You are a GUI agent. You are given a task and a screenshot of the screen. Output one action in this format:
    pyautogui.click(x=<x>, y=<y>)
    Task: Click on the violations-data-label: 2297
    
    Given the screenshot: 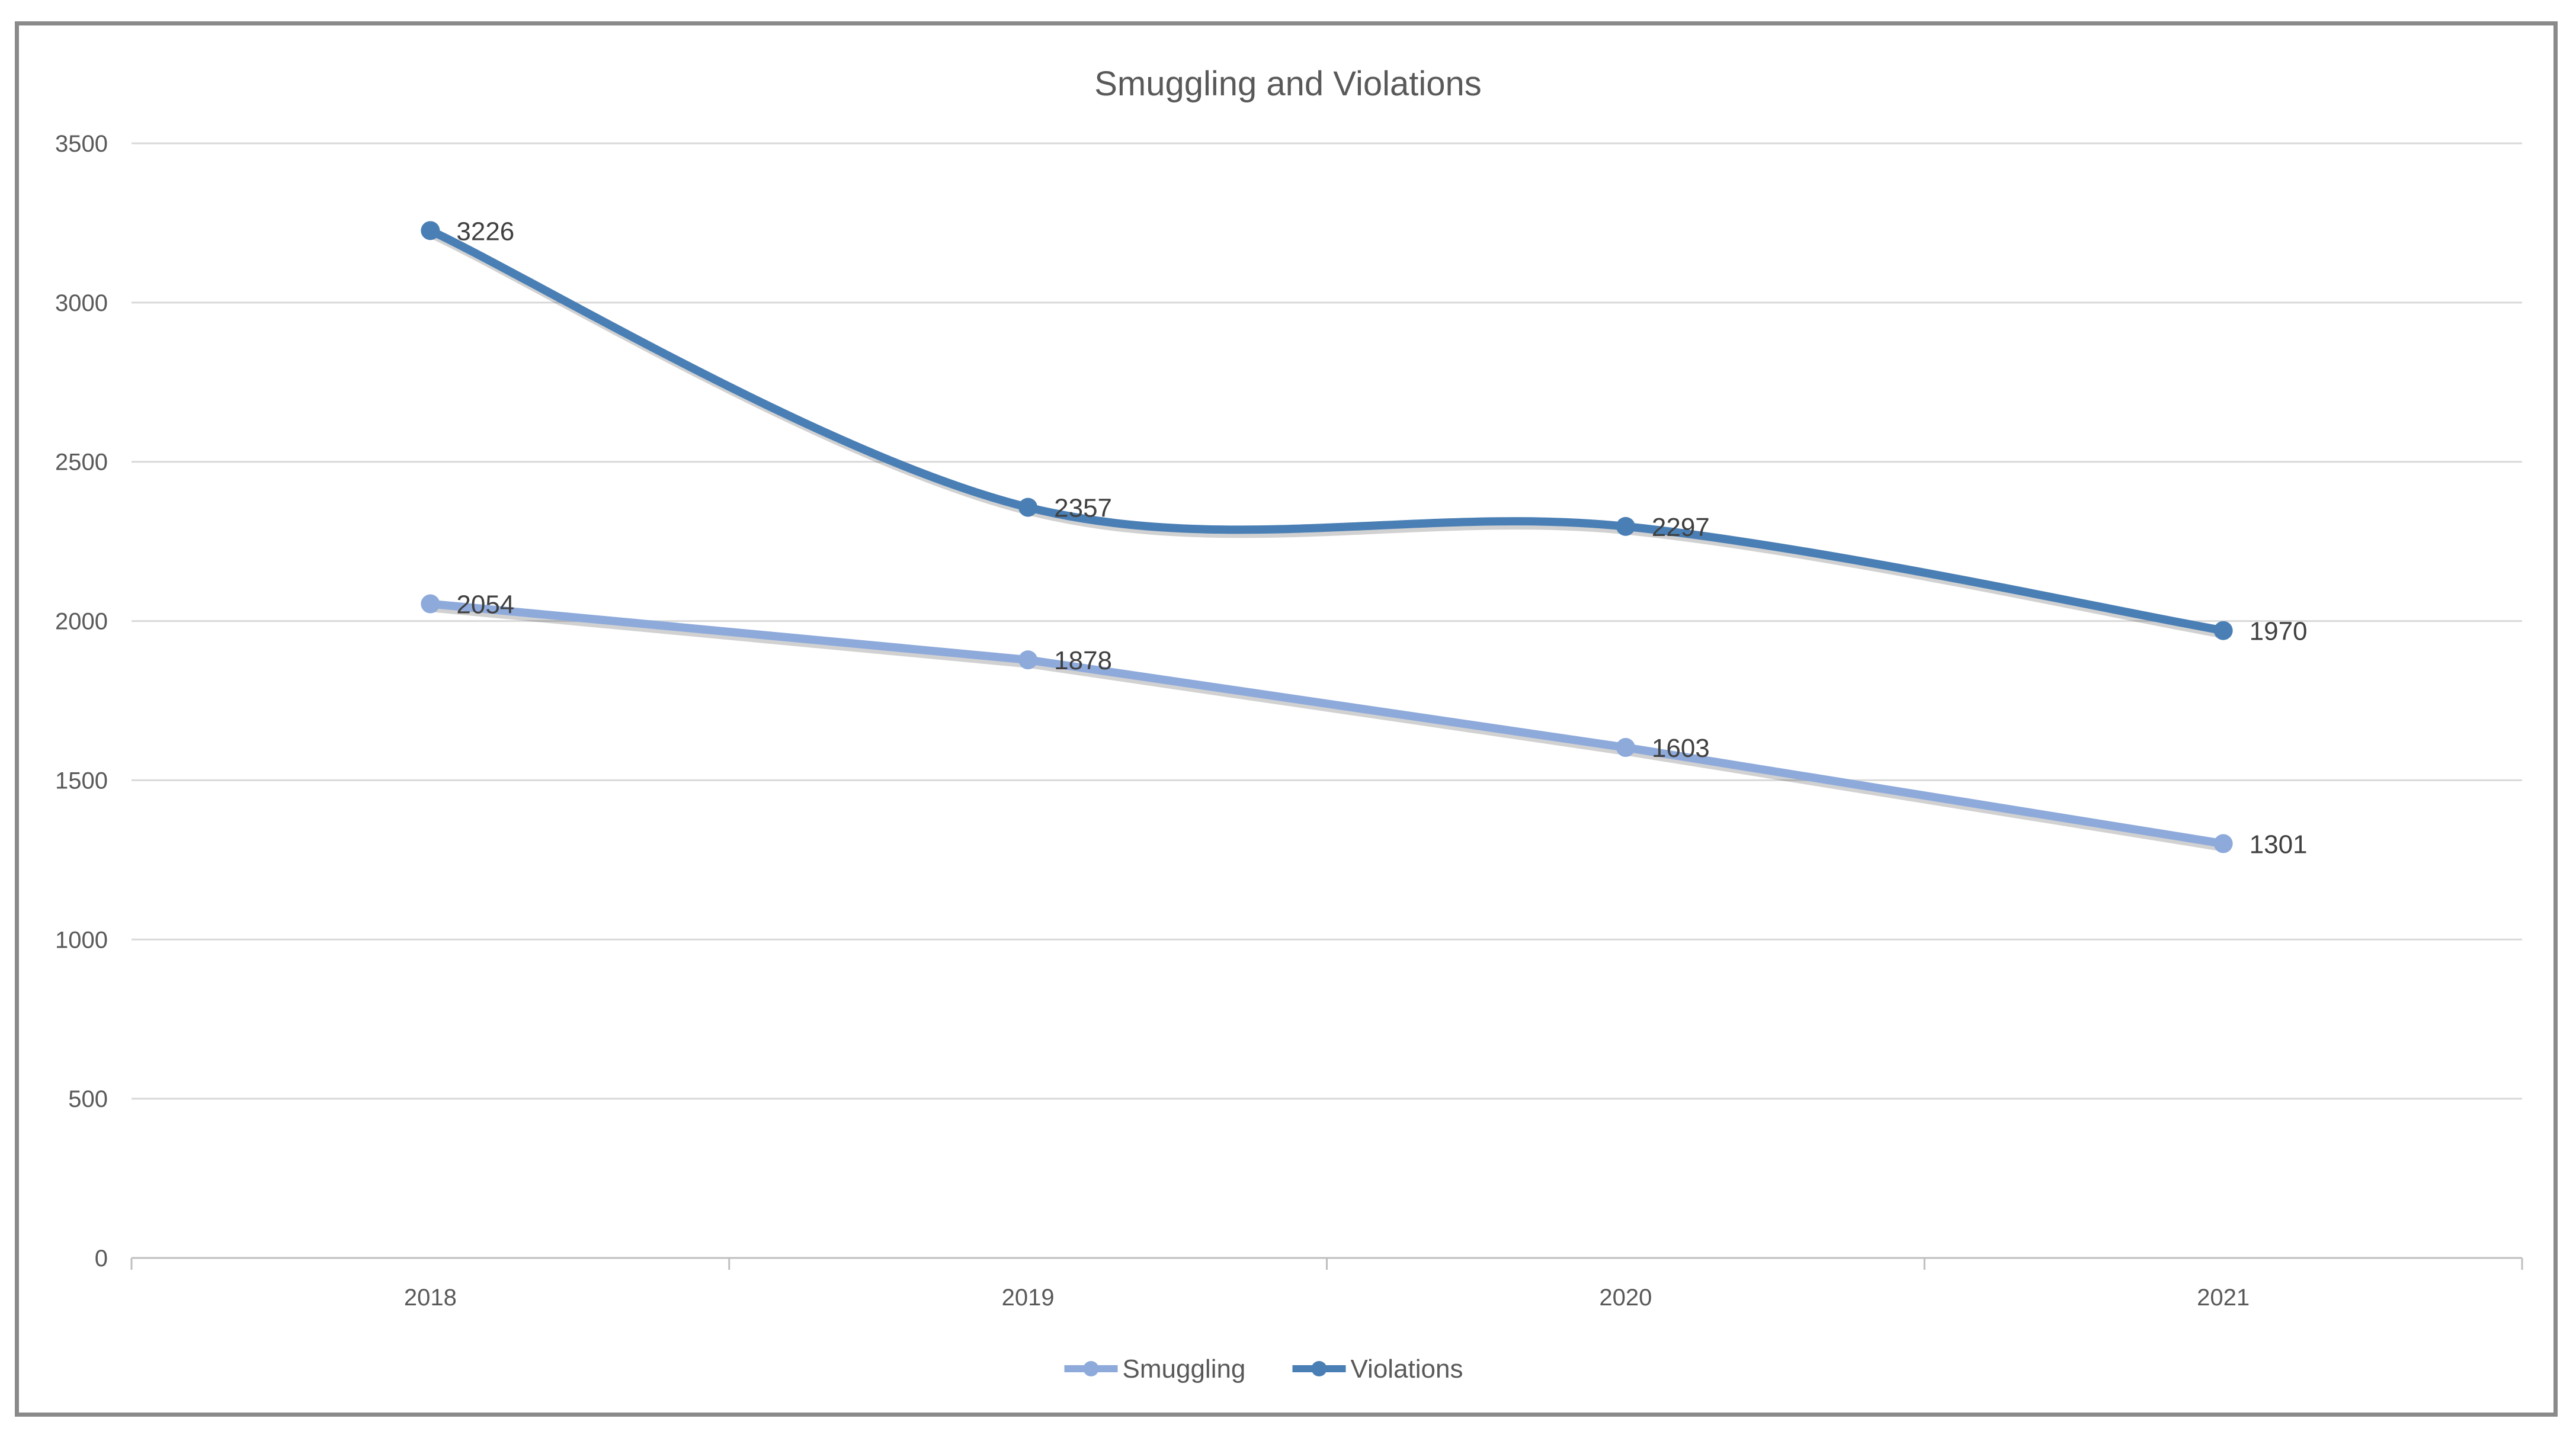 What is the action you would take?
    pyautogui.click(x=1681, y=527)
    